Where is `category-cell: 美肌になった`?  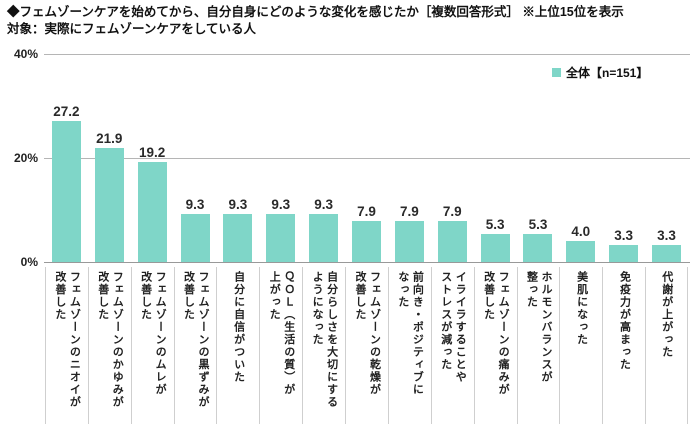 category-cell: 美肌になった is located at coordinates (580, 345).